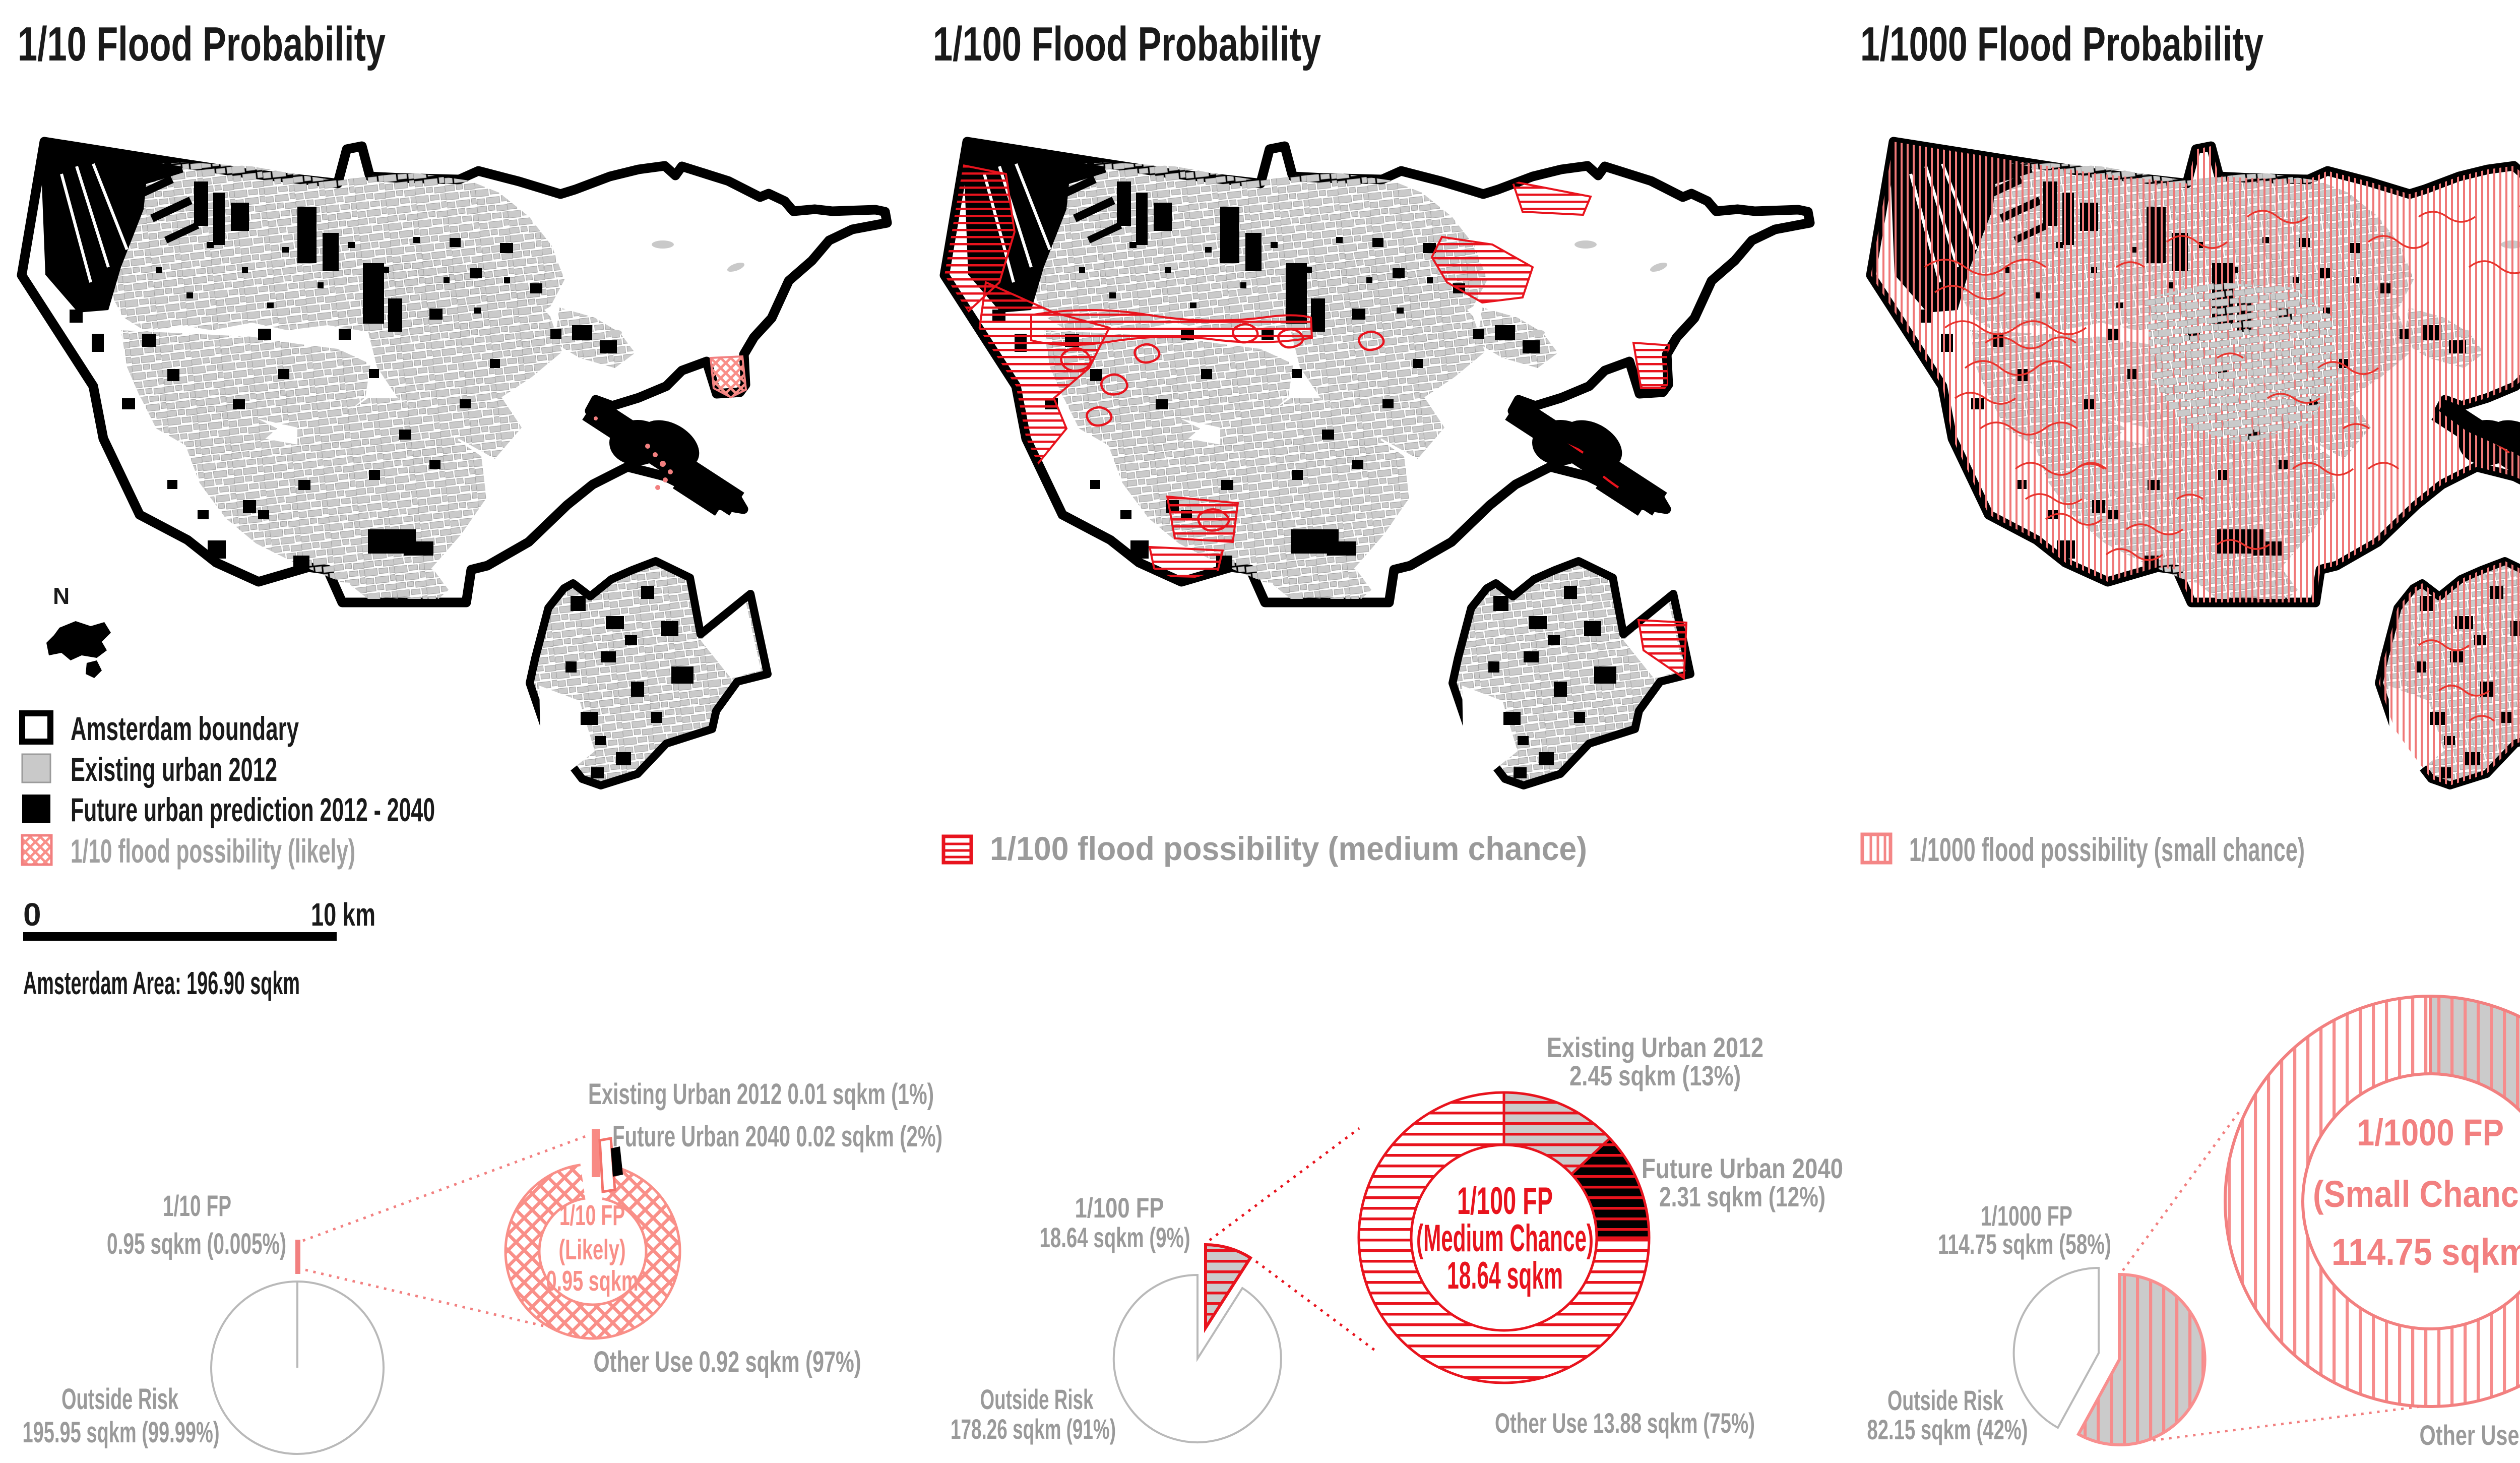 This screenshot has height=1463, width=2520. I want to click on svg-text: Amsterdam boundary, so click(185, 728).